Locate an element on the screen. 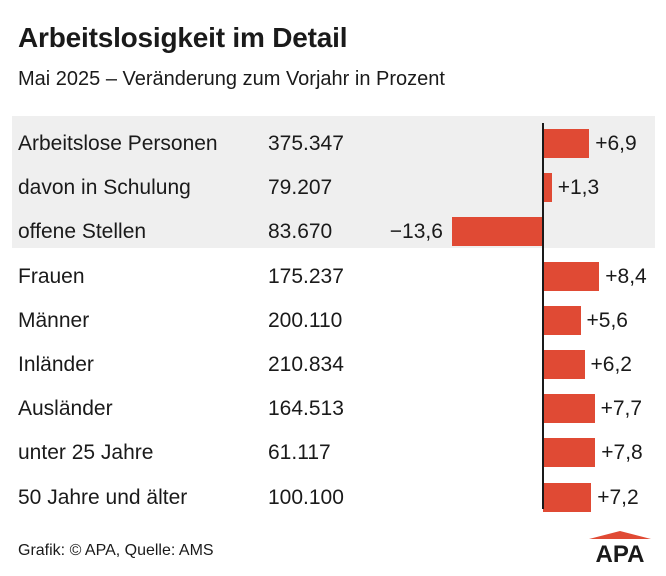 The height and width of the screenshot is (576, 666). change-label: +6,2 is located at coordinates (611, 364).